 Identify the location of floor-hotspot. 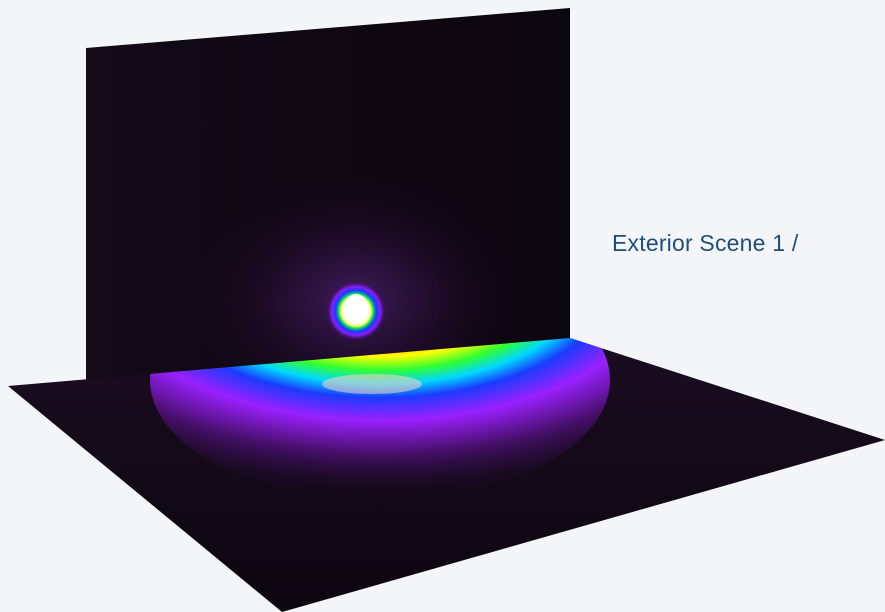
(372, 384).